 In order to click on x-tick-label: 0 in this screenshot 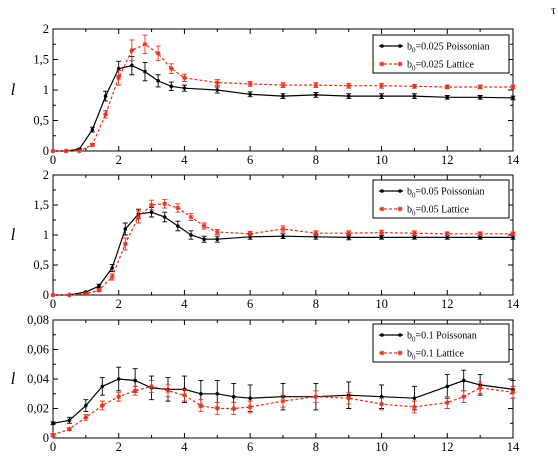, I will do `click(53, 447)`.